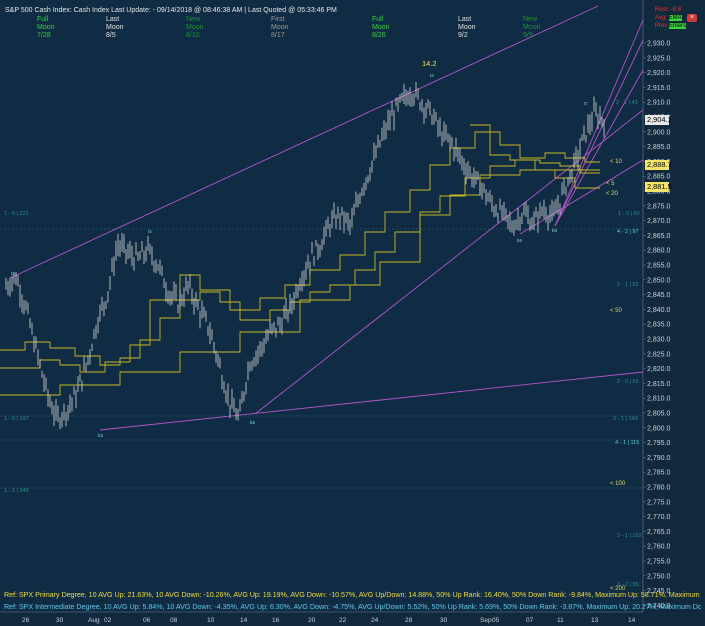  I want to click on moon-phase: Full Moon 7/28, so click(46, 28).